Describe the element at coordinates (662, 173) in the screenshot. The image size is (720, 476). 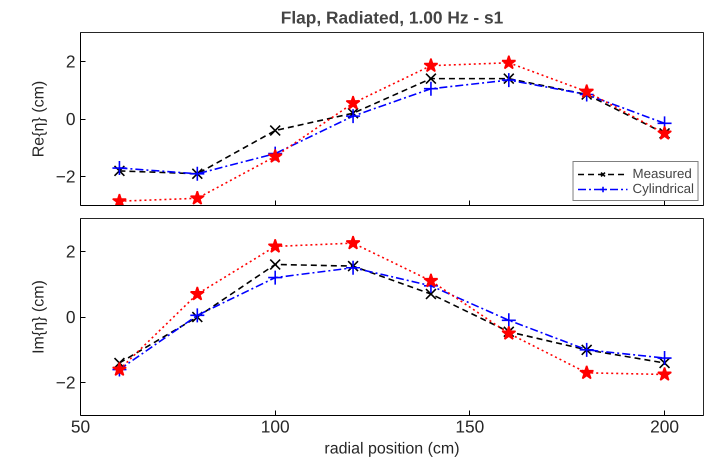
I see `legend-label: Measured` at that location.